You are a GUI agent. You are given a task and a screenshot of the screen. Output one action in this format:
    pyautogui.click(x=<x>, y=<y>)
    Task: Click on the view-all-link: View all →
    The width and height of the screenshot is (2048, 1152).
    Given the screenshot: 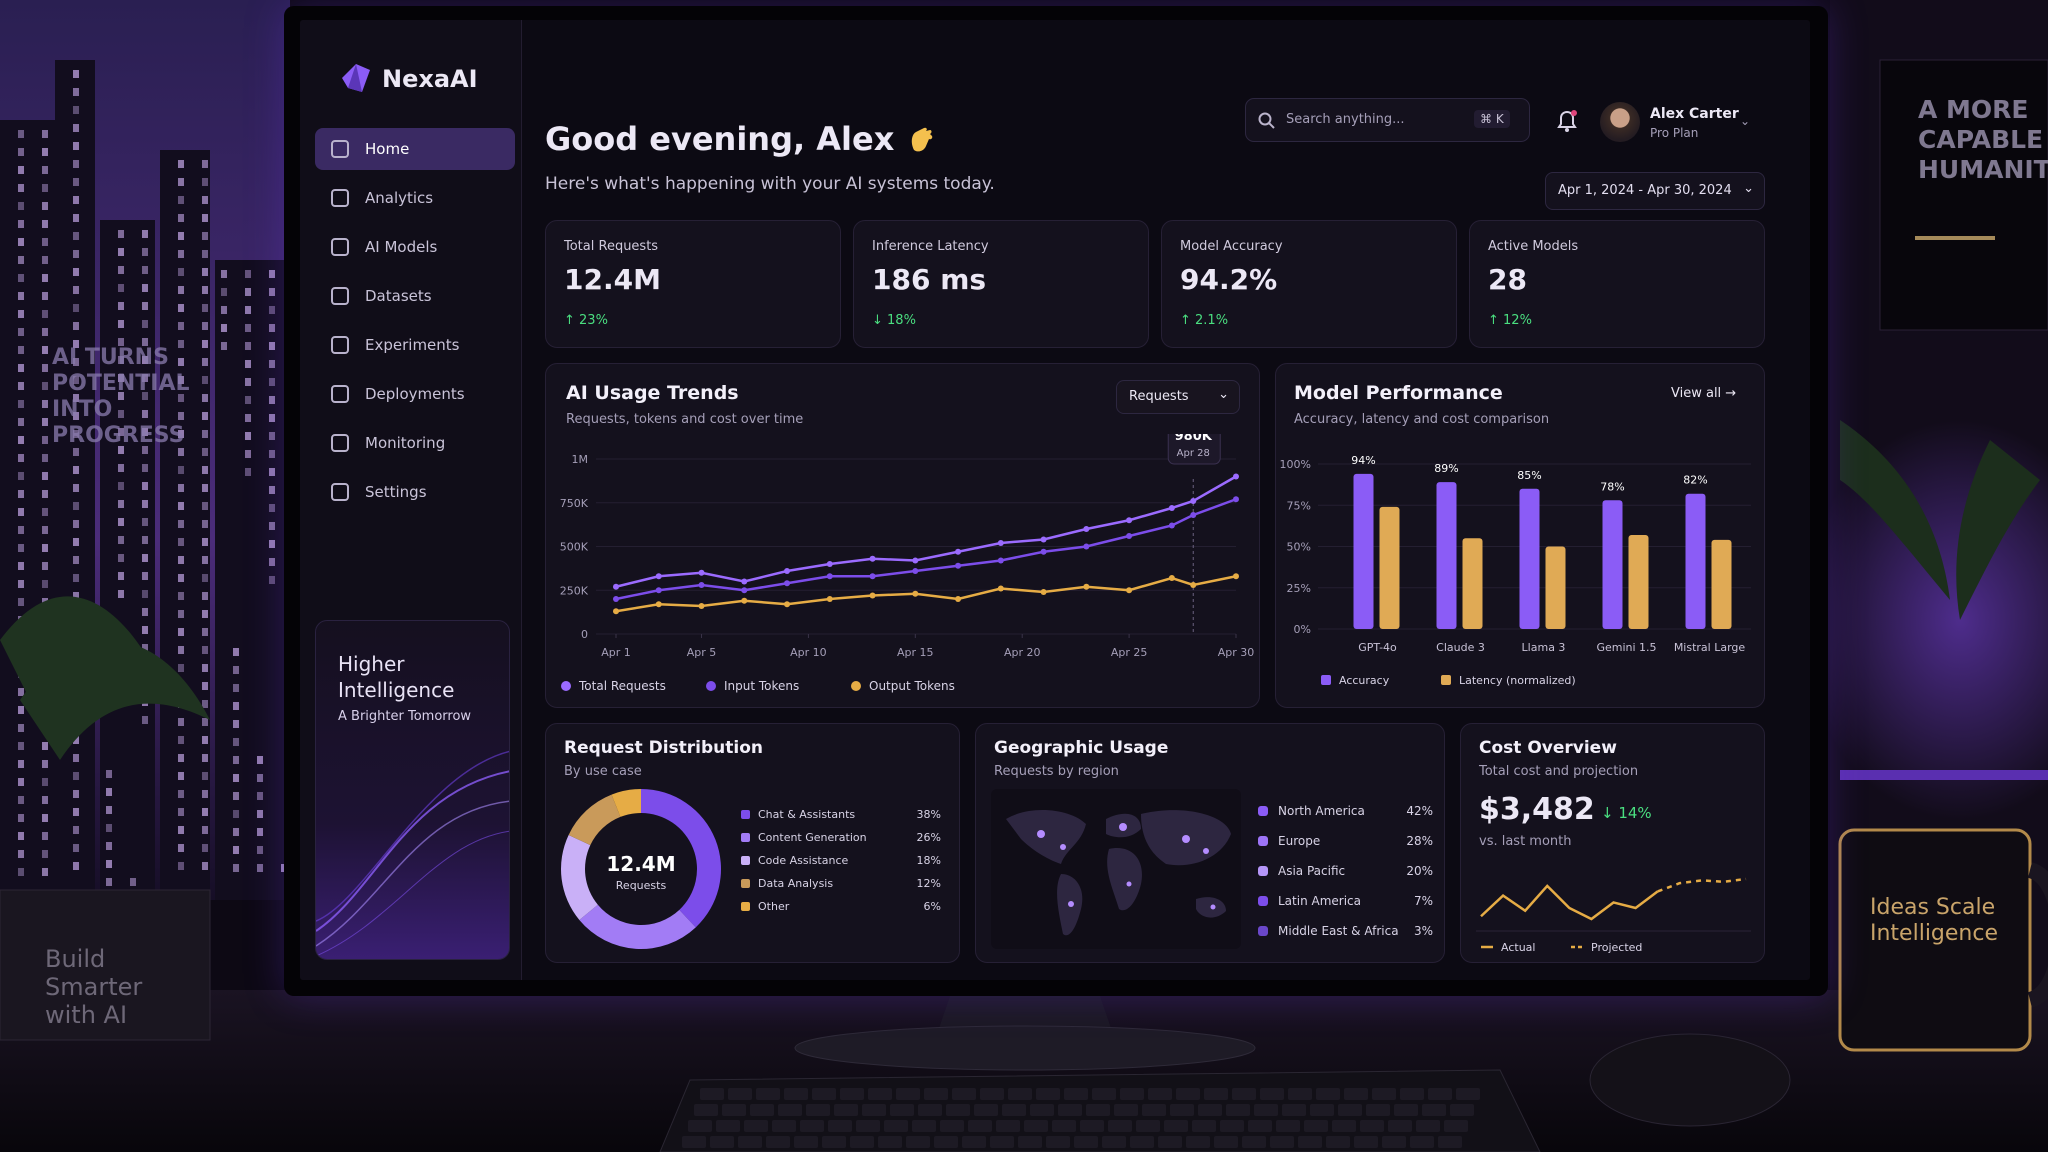 What is the action you would take?
    pyautogui.click(x=1704, y=393)
    